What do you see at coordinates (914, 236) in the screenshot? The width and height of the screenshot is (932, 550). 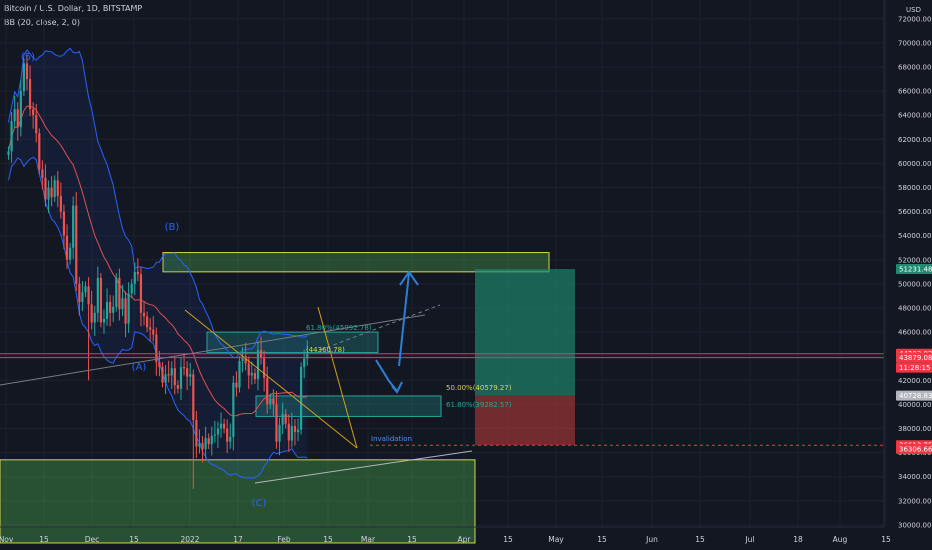 I see `price-tick-label: 54000.00` at bounding box center [914, 236].